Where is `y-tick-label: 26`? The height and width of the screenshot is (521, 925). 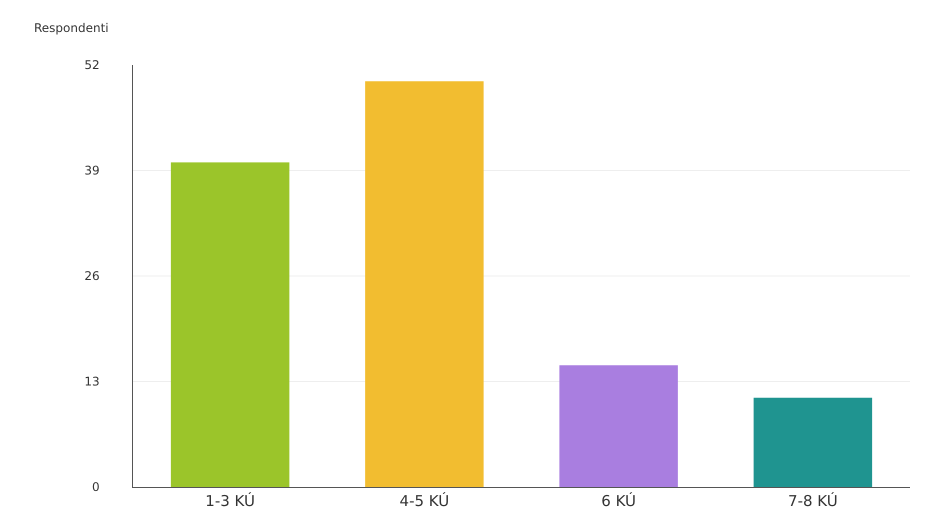 y-tick-label: 26 is located at coordinates (92, 276).